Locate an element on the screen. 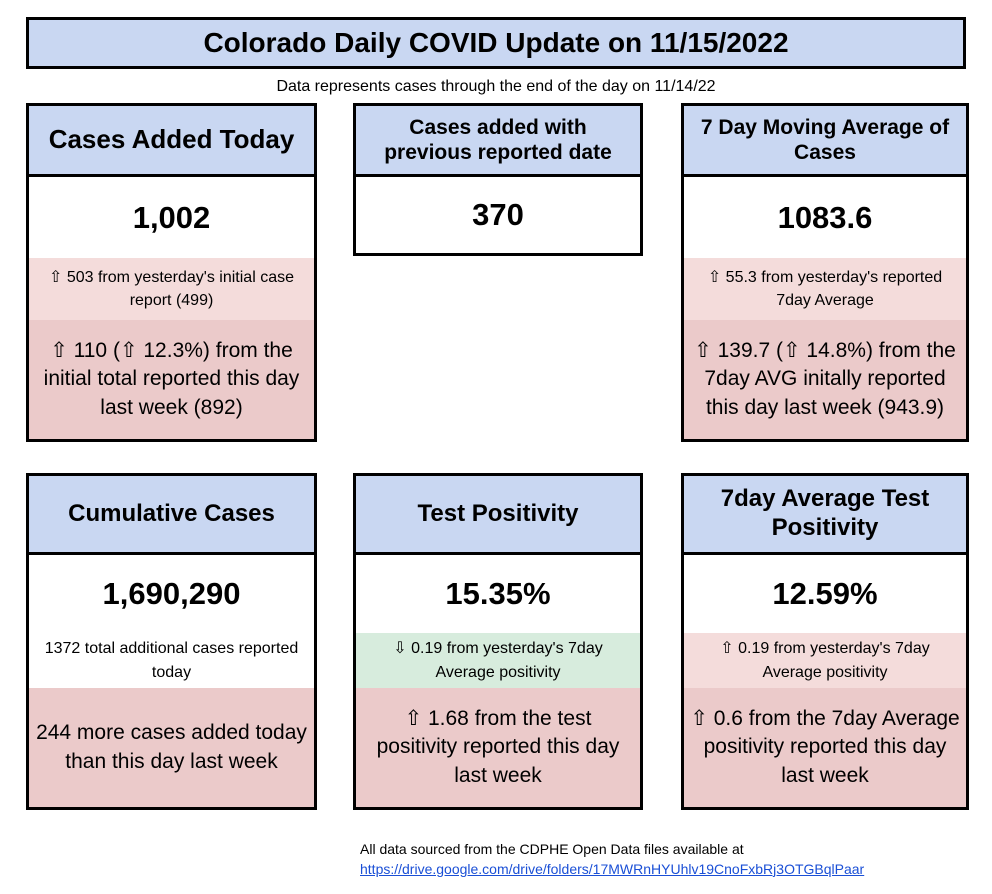 Image resolution: width=992 pixels, height=894 pixels. card-header: Cases added with previous reported date is located at coordinates (498, 141).